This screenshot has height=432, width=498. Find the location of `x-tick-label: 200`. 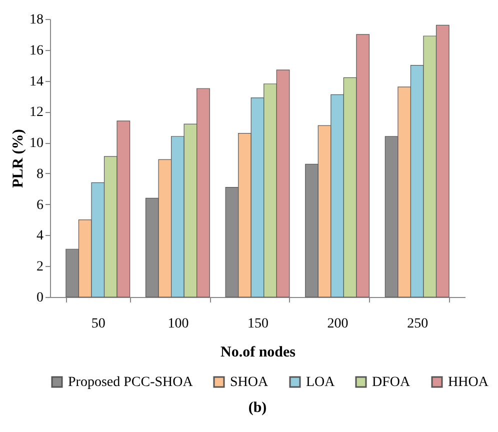

x-tick-label: 200 is located at coordinates (337, 324).